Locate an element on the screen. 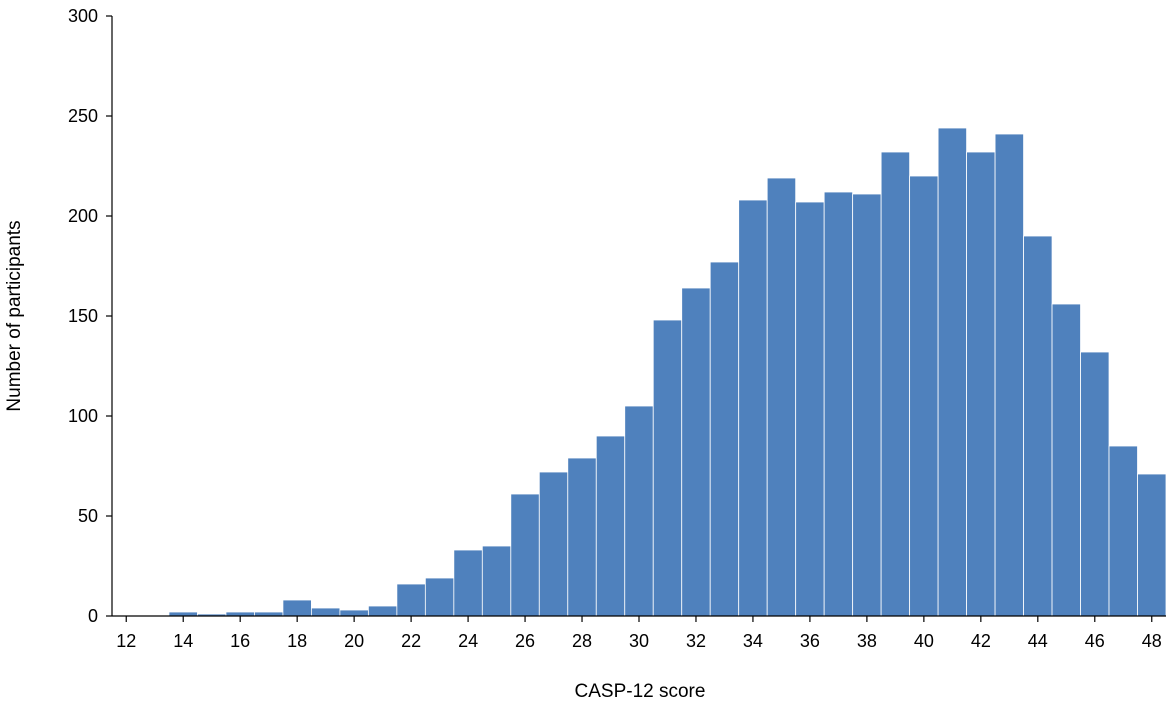 Image resolution: width=1170 pixels, height=706 pixels. x-tick-label: 28 is located at coordinates (582, 641).